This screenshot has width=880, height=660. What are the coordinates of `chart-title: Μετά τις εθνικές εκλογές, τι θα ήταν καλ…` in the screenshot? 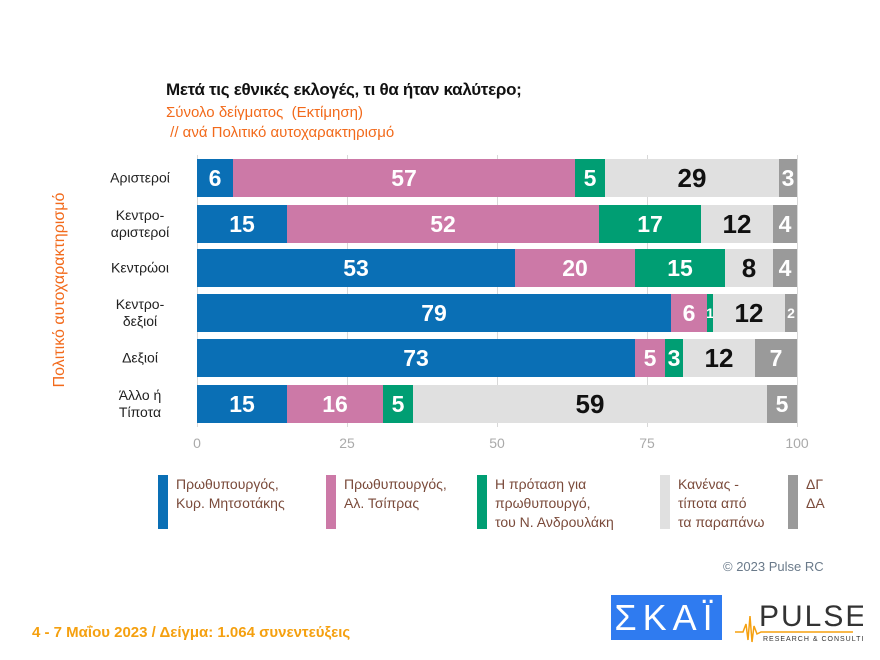 It's located at (344, 89).